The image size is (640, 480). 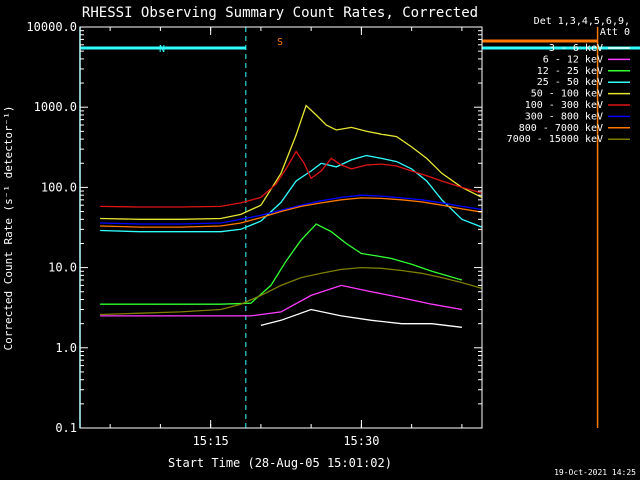 What do you see at coordinates (576, 48) in the screenshot?
I see `legend-label: 3 - 6 keV` at bounding box center [576, 48].